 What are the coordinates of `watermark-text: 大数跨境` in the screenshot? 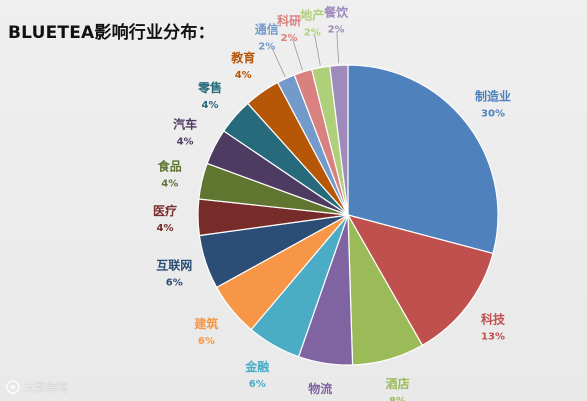 It's located at (46, 387).